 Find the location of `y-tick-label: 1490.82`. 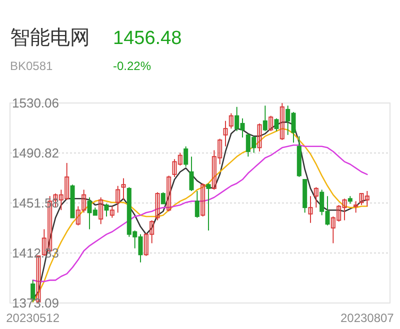

y-tick-label: 1490.82 is located at coordinates (35, 152).